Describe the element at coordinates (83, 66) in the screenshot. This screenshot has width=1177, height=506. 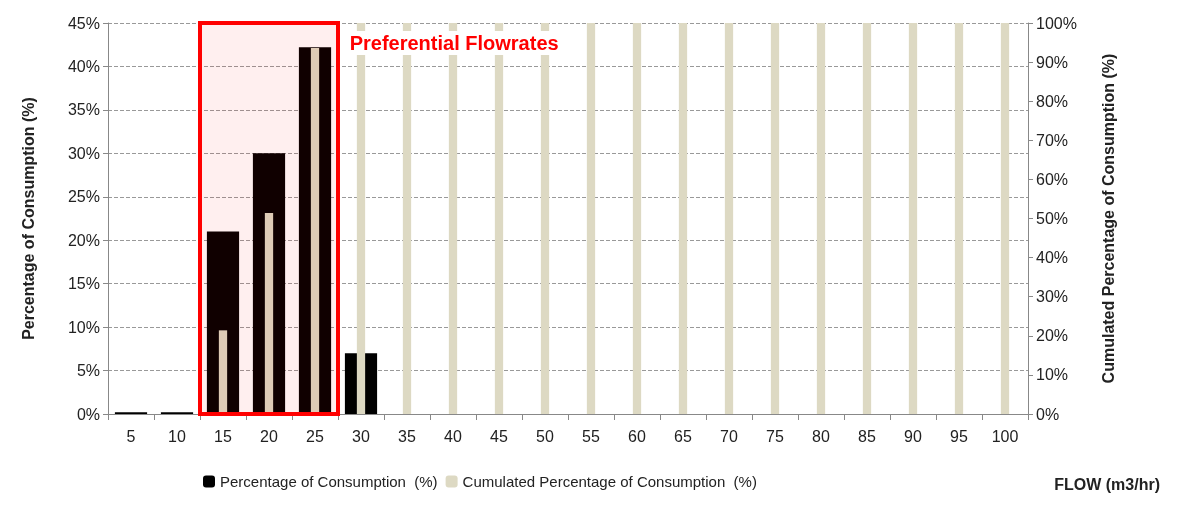
I see `y-tick-label: 40%` at that location.